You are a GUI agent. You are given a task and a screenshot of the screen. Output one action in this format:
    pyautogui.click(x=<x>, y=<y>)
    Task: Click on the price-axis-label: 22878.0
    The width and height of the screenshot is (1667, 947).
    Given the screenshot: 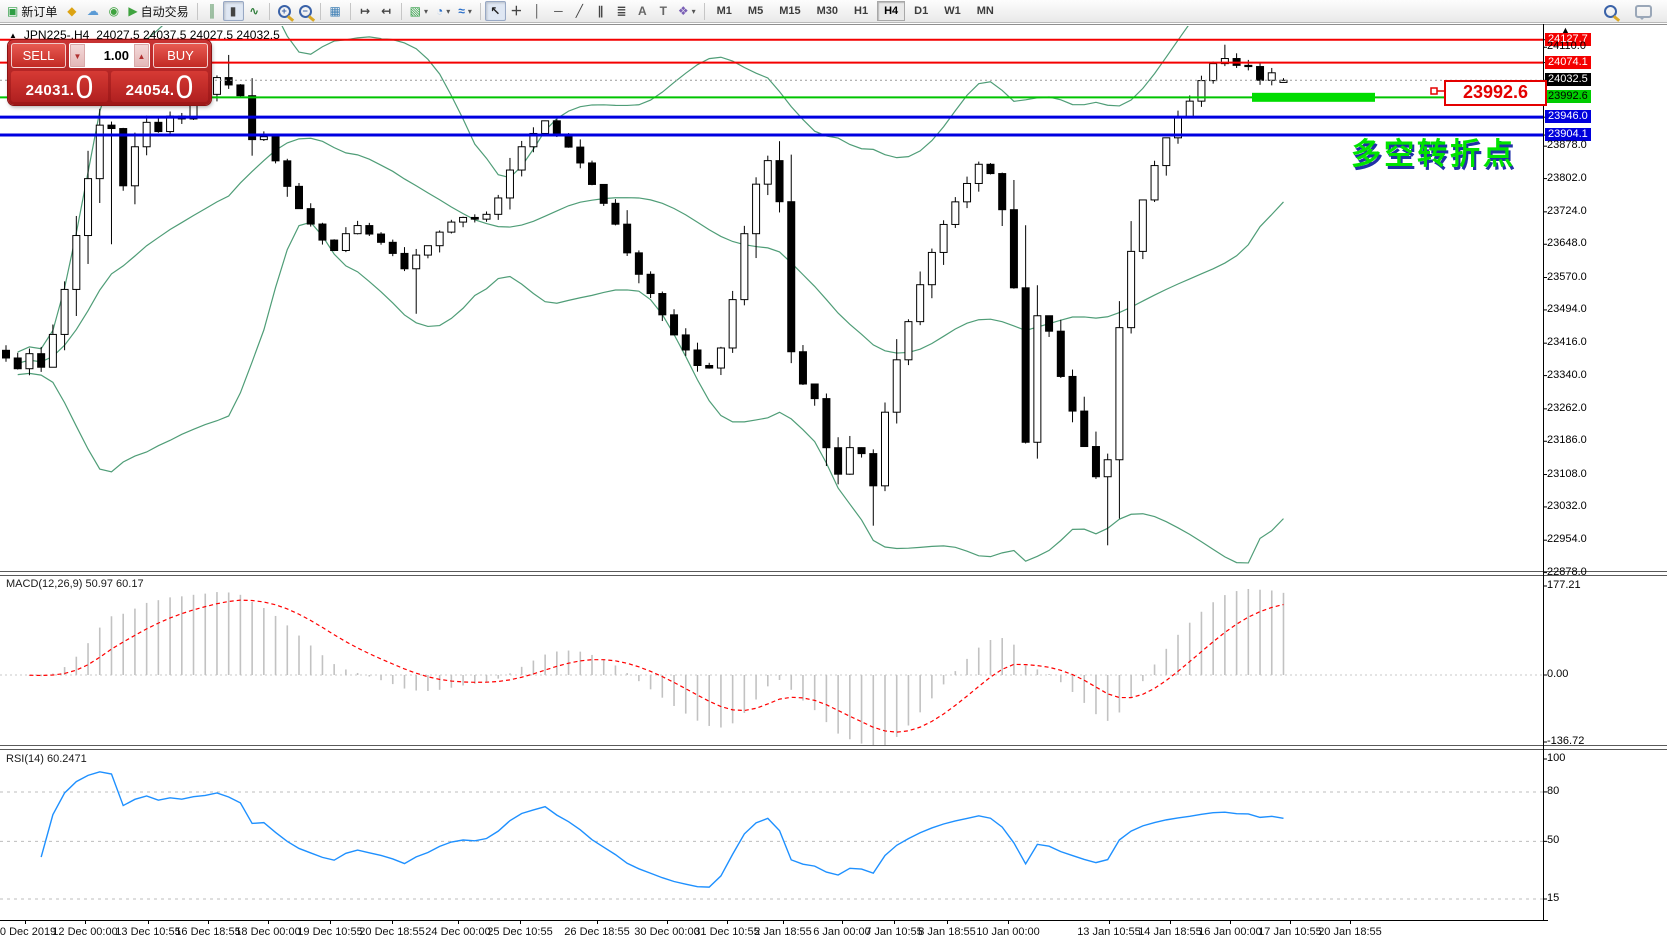 What is the action you would take?
    pyautogui.click(x=1567, y=571)
    